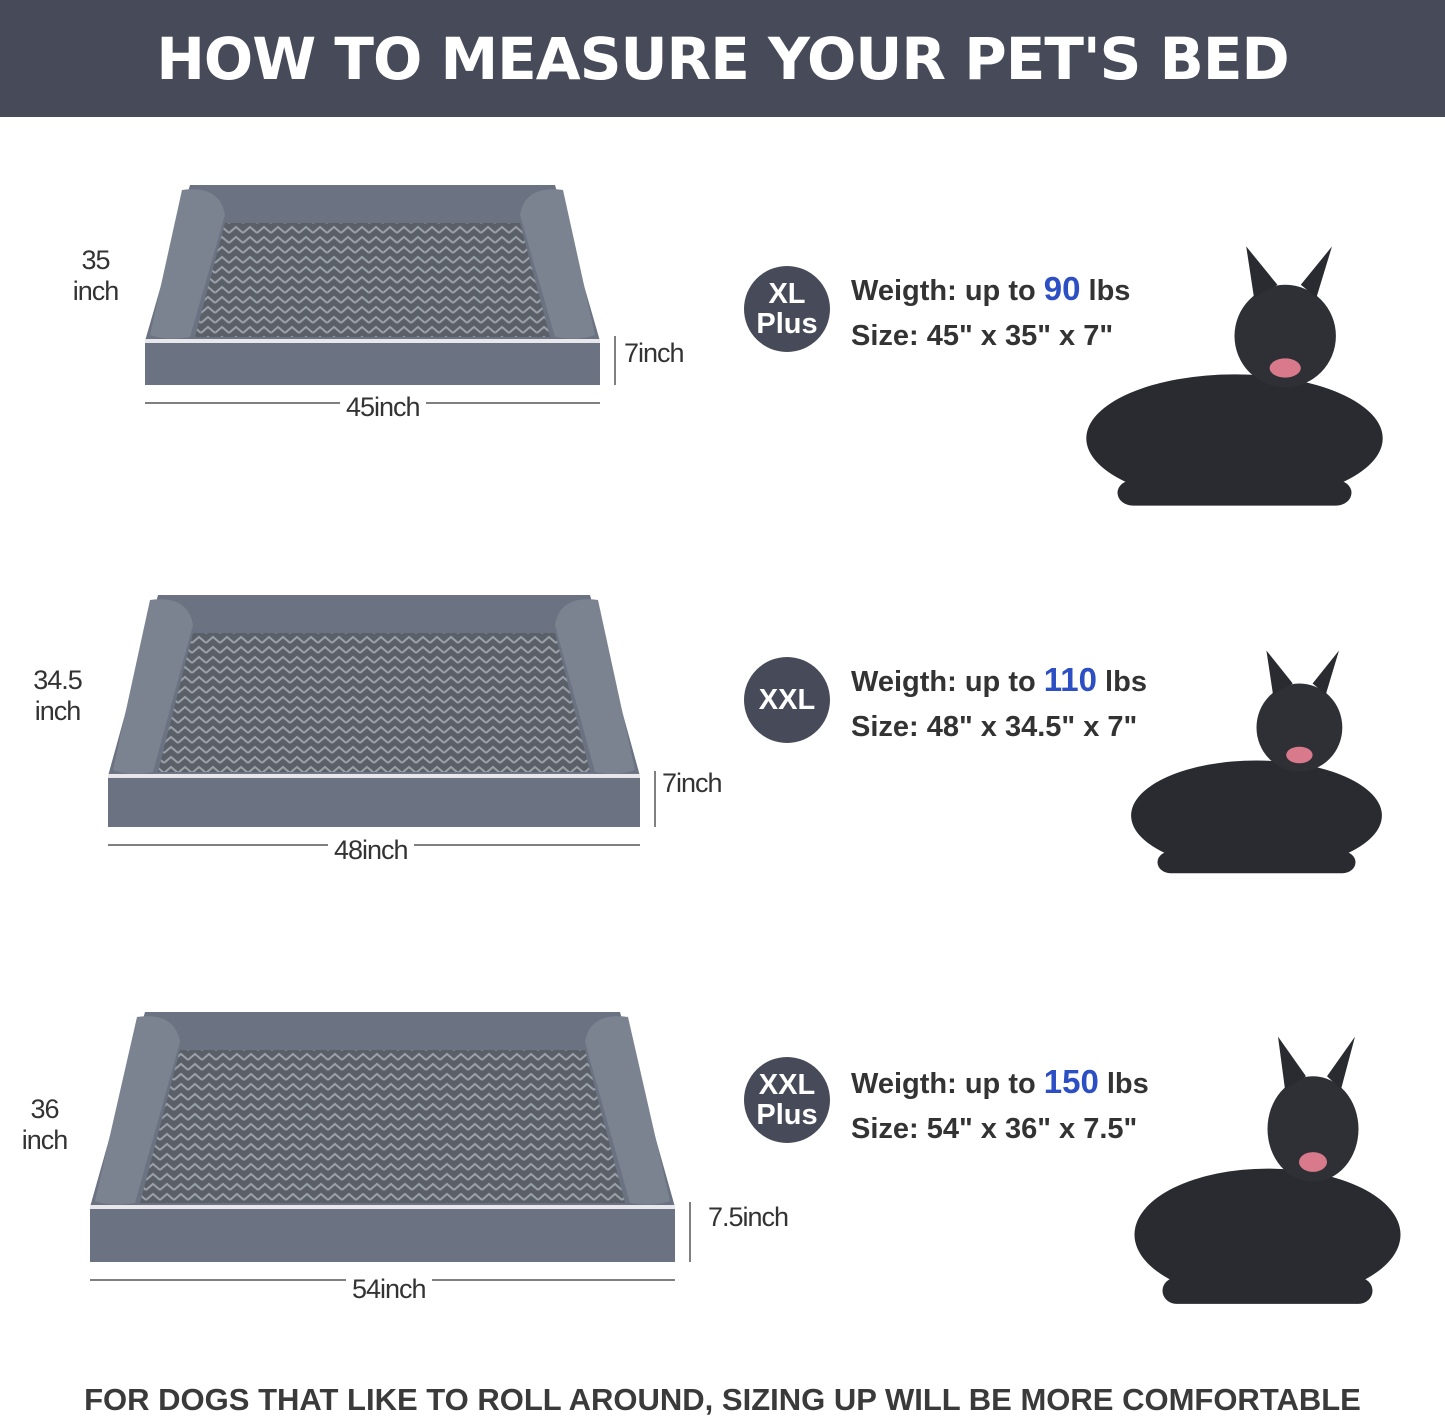  I want to click on cane-corso-dog-icon, so click(1267, 1170).